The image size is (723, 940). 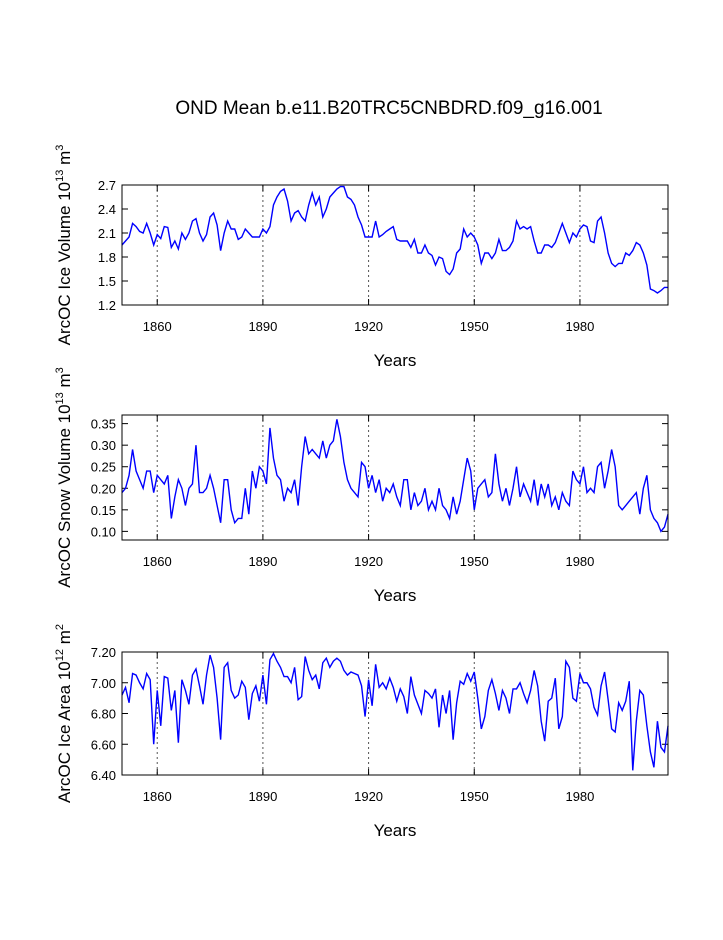 I want to click on y-tick-label: 0.30, so click(x=103, y=445).